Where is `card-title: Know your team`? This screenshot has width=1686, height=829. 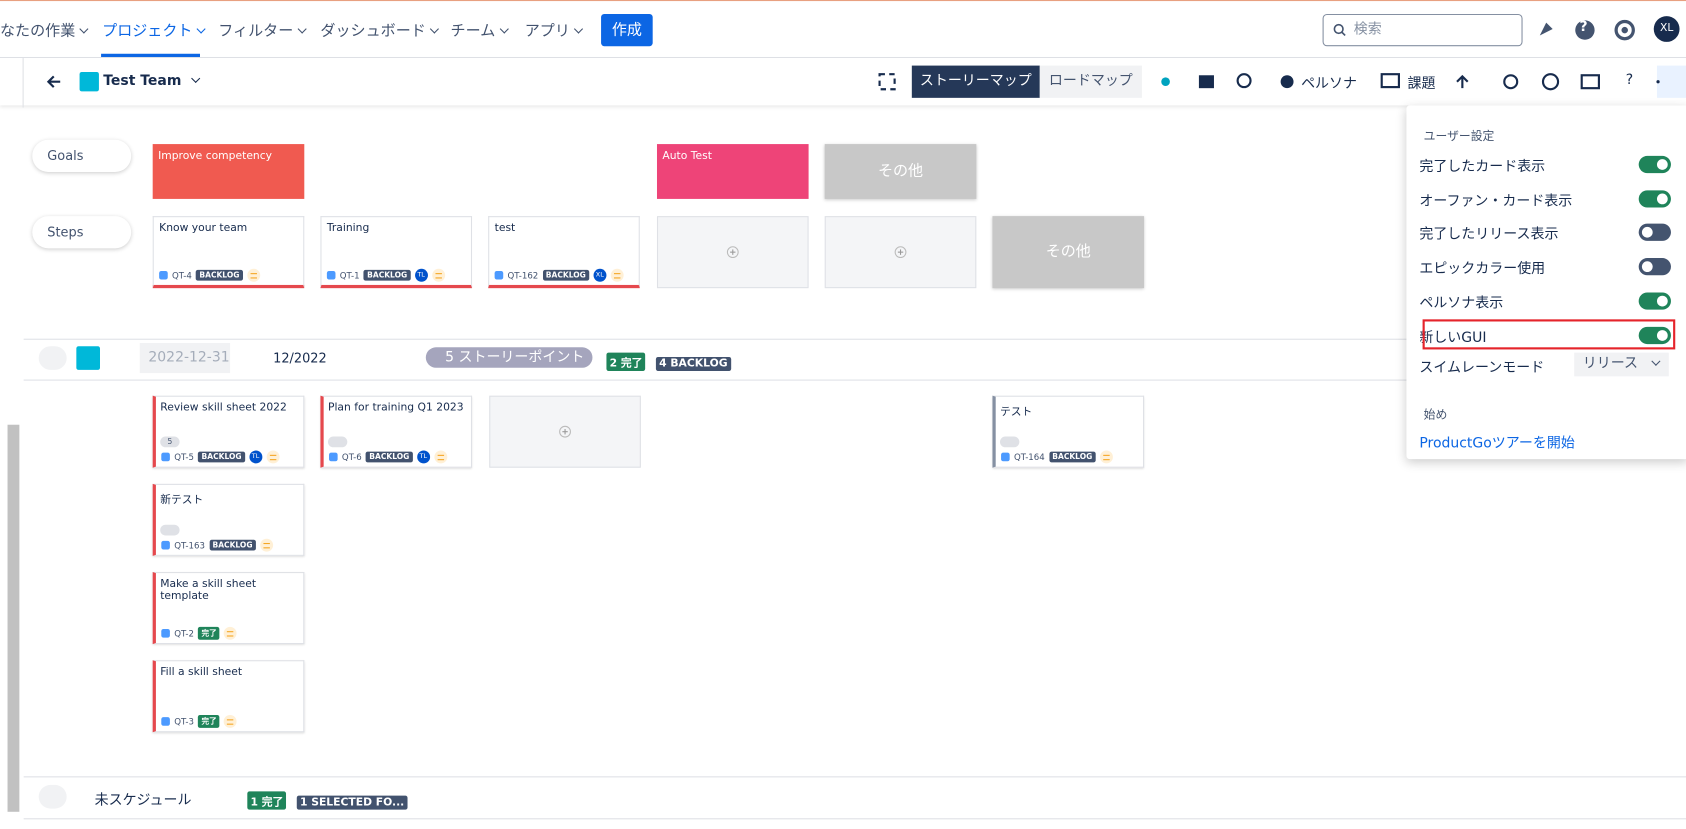
card-title: Know your team is located at coordinates (203, 228).